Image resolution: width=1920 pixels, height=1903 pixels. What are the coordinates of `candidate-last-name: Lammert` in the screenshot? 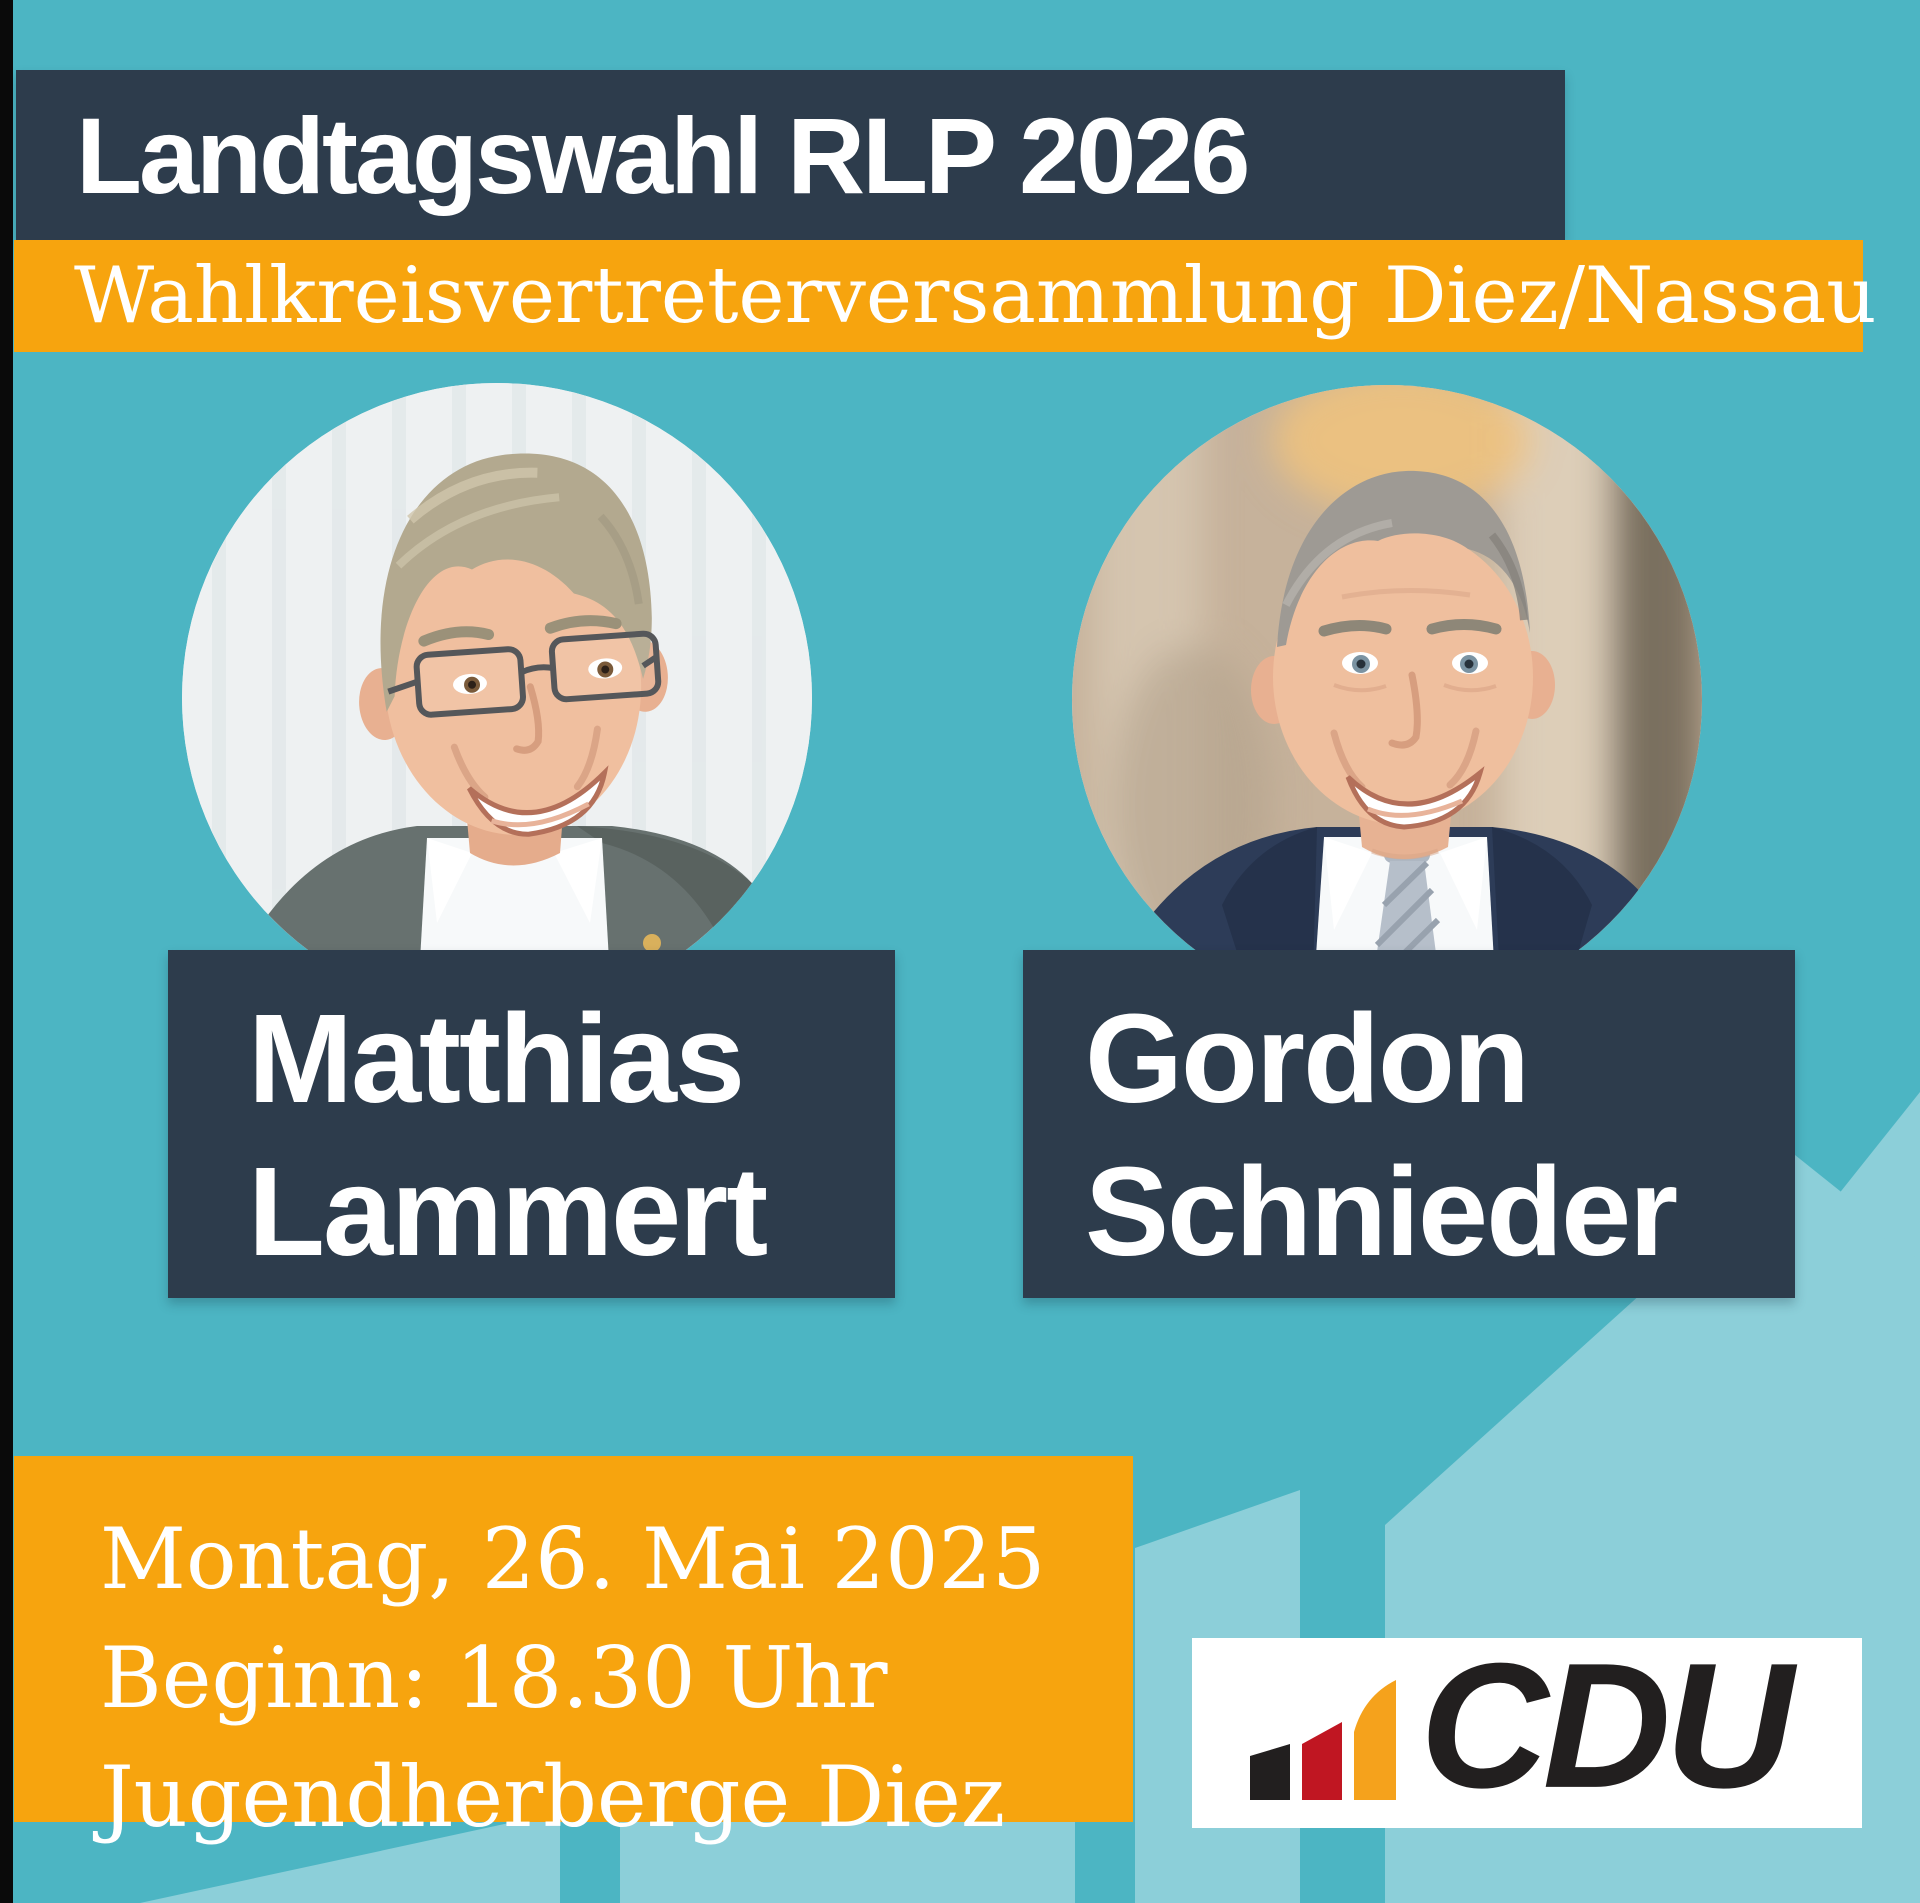 It's located at (508, 1211).